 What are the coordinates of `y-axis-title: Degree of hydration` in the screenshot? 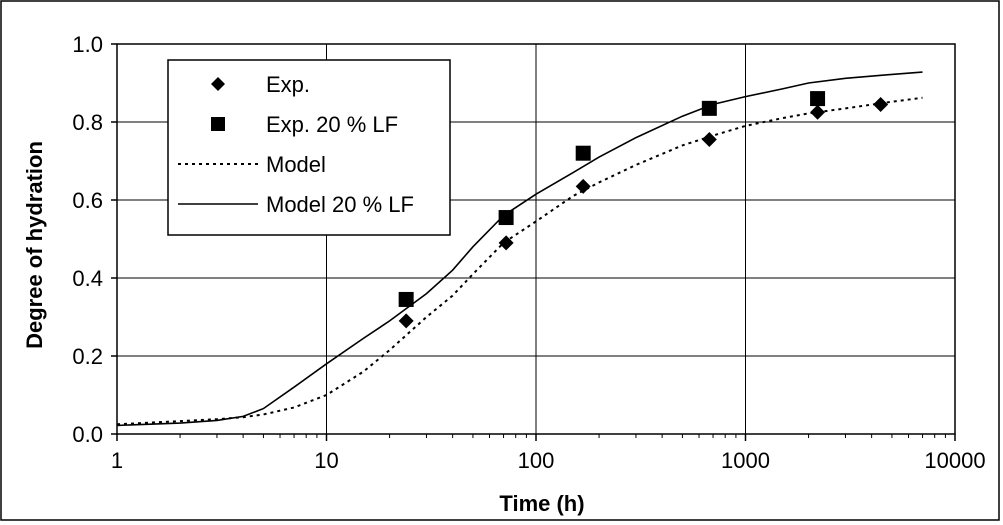 It's located at (34, 245).